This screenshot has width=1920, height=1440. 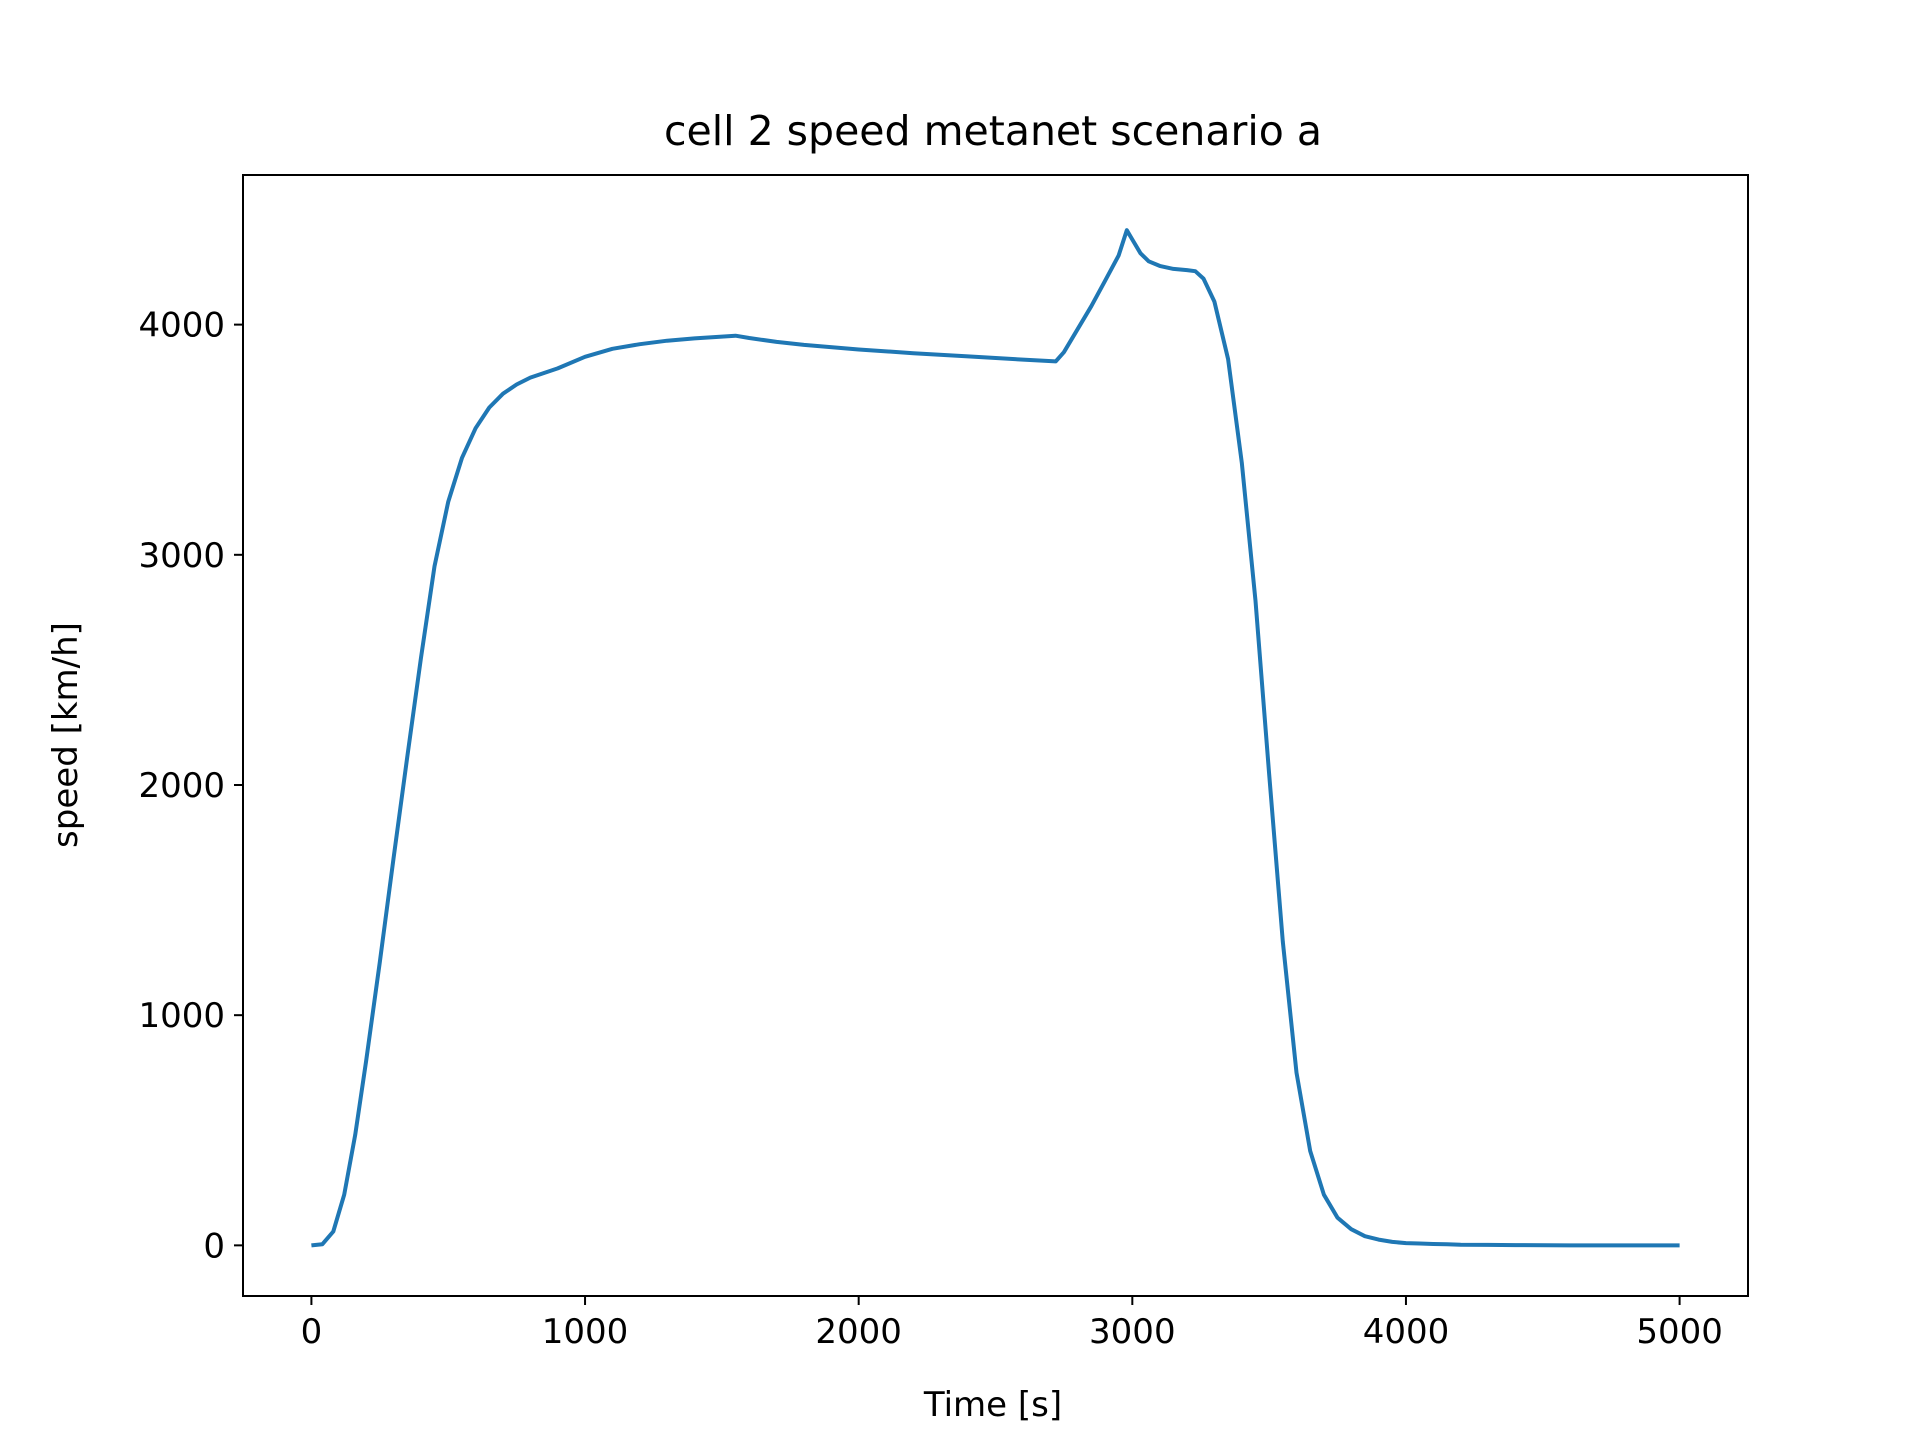 I want to click on y-tick-label: 1000, so click(x=181, y=1016).